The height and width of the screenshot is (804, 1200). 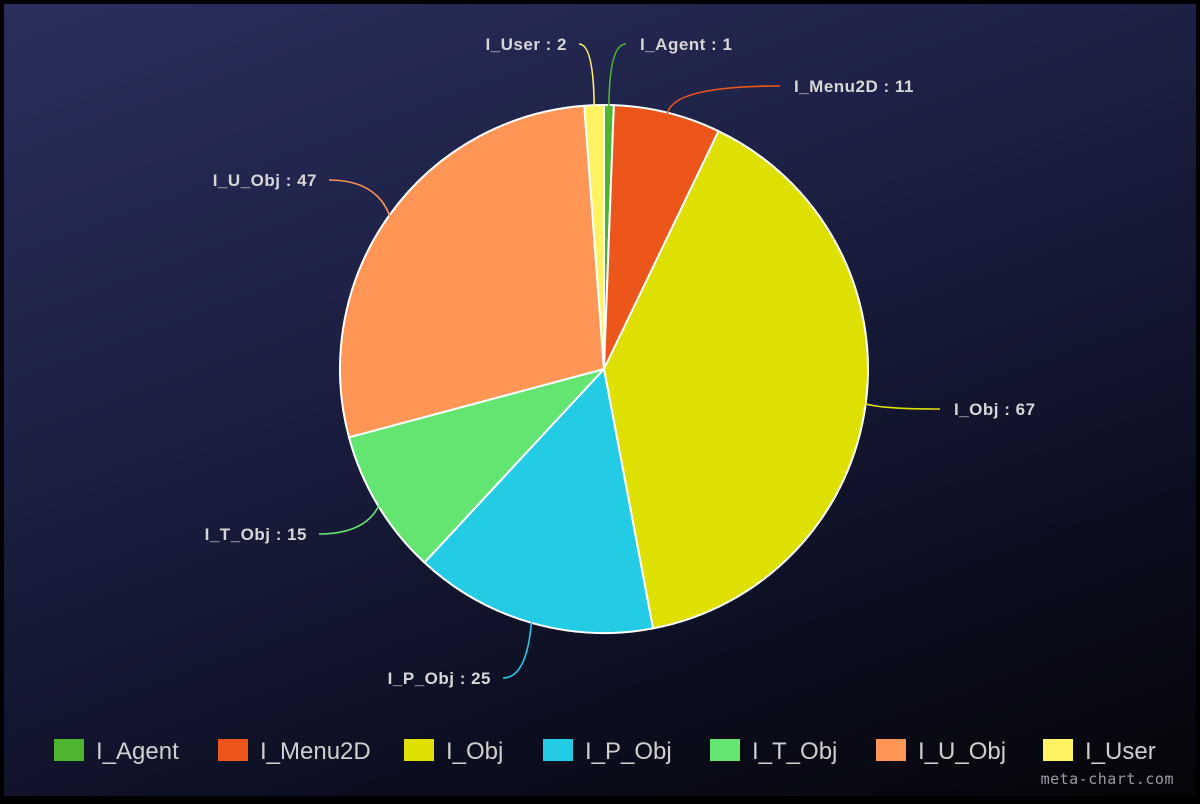 What do you see at coordinates (725, 750) in the screenshot?
I see `legend-swatch-i-t-obj` at bounding box center [725, 750].